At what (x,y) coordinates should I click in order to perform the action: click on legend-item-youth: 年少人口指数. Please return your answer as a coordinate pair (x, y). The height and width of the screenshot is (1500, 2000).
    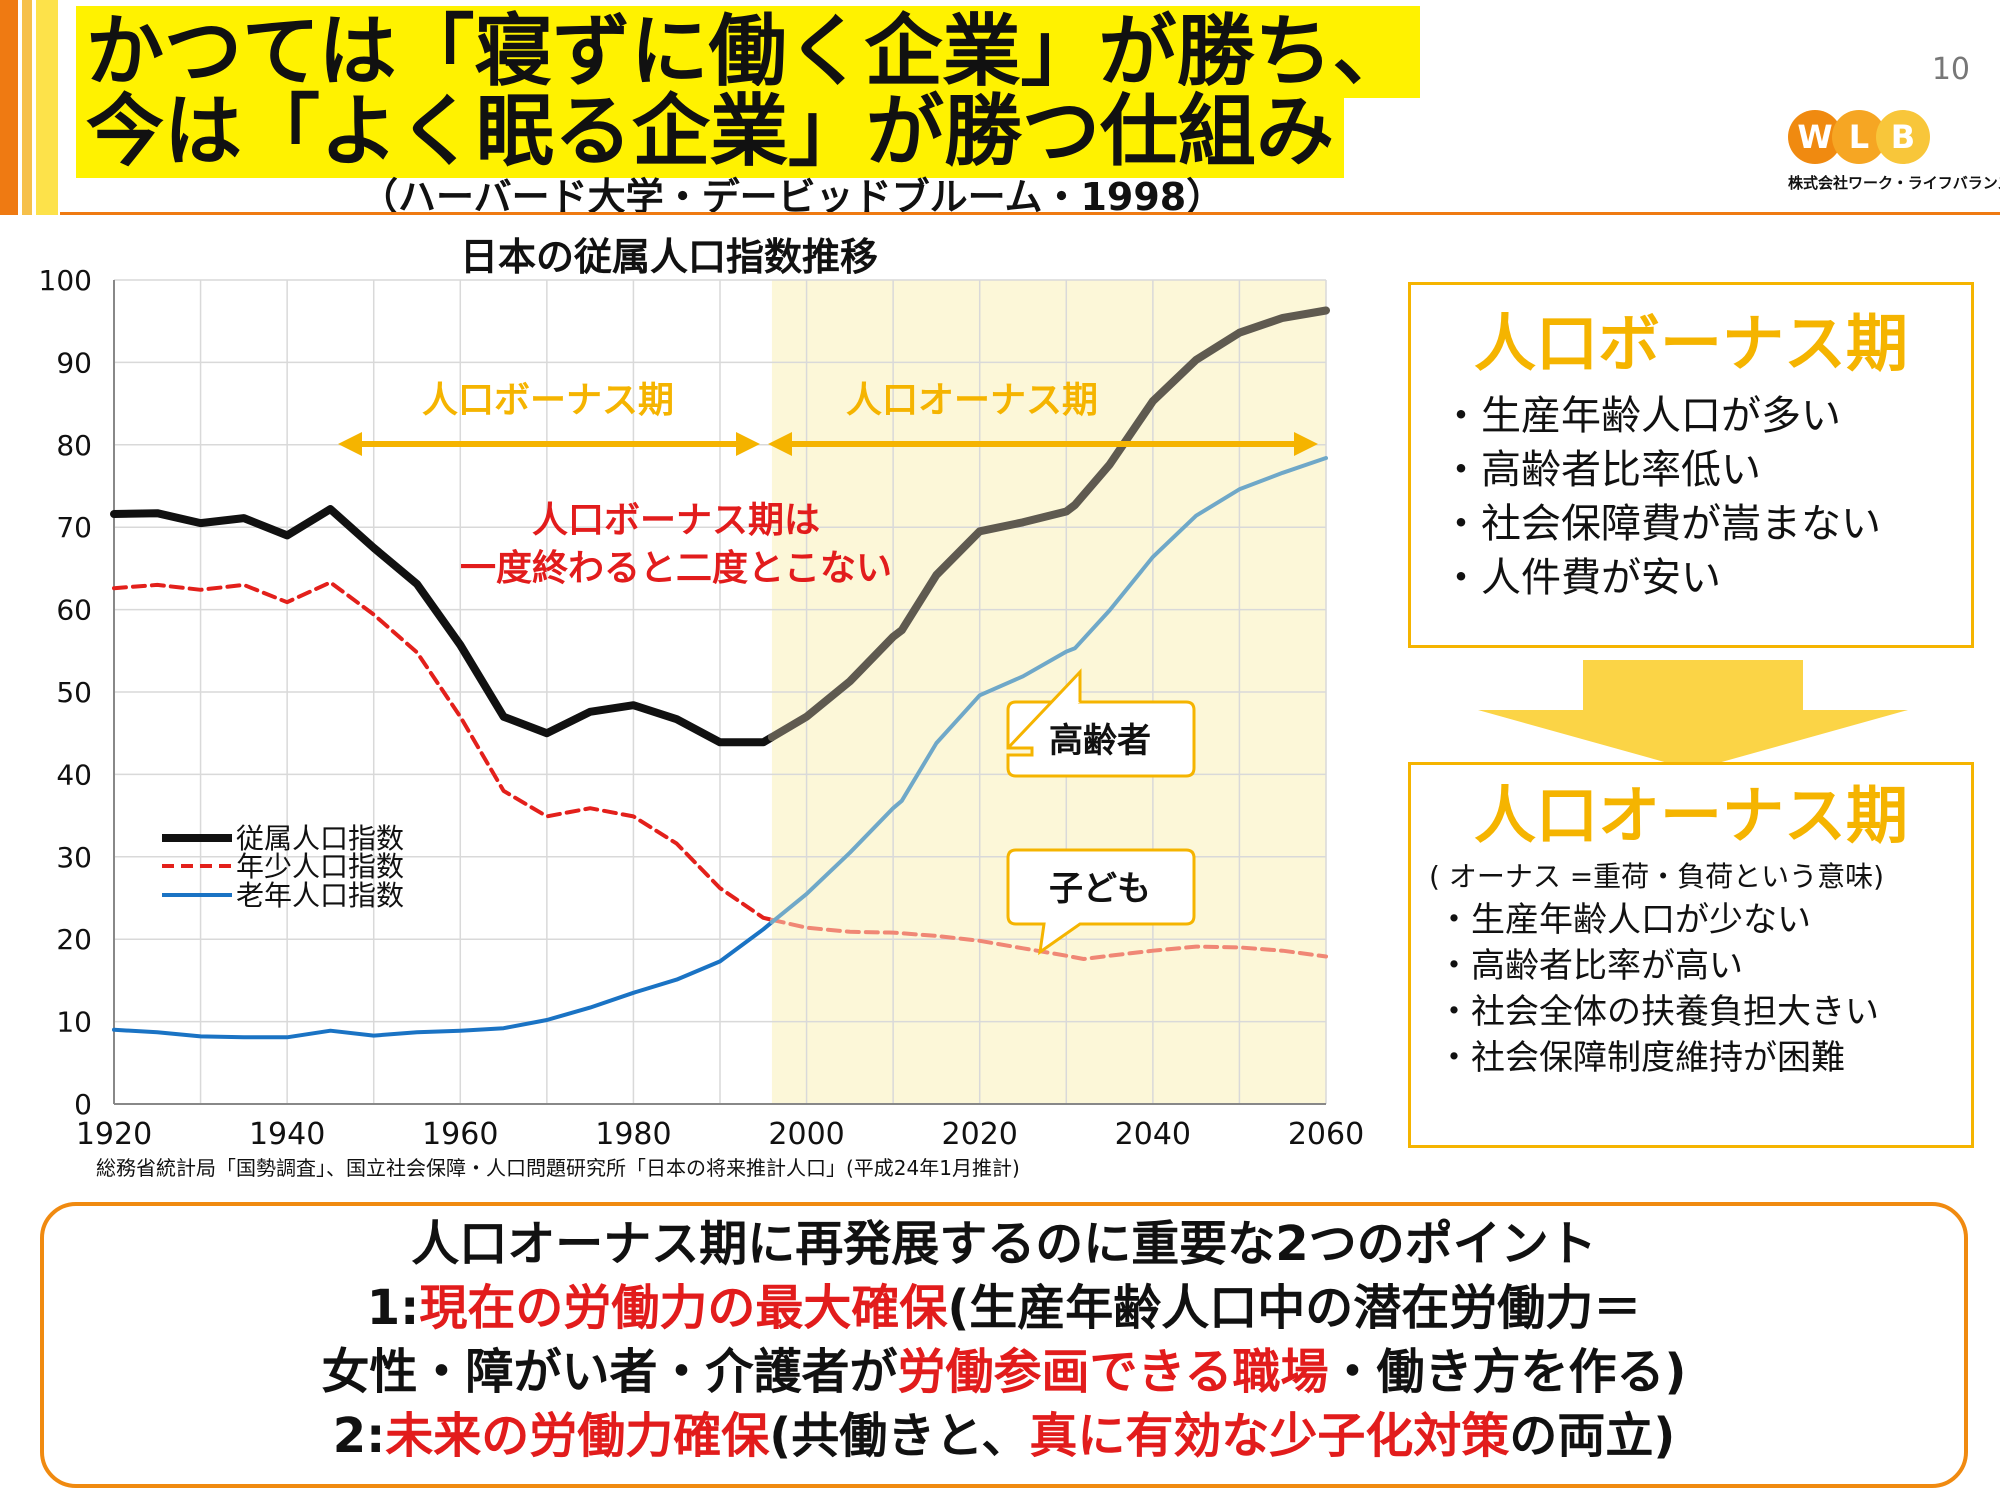
    Looking at the image, I should click on (283, 866).